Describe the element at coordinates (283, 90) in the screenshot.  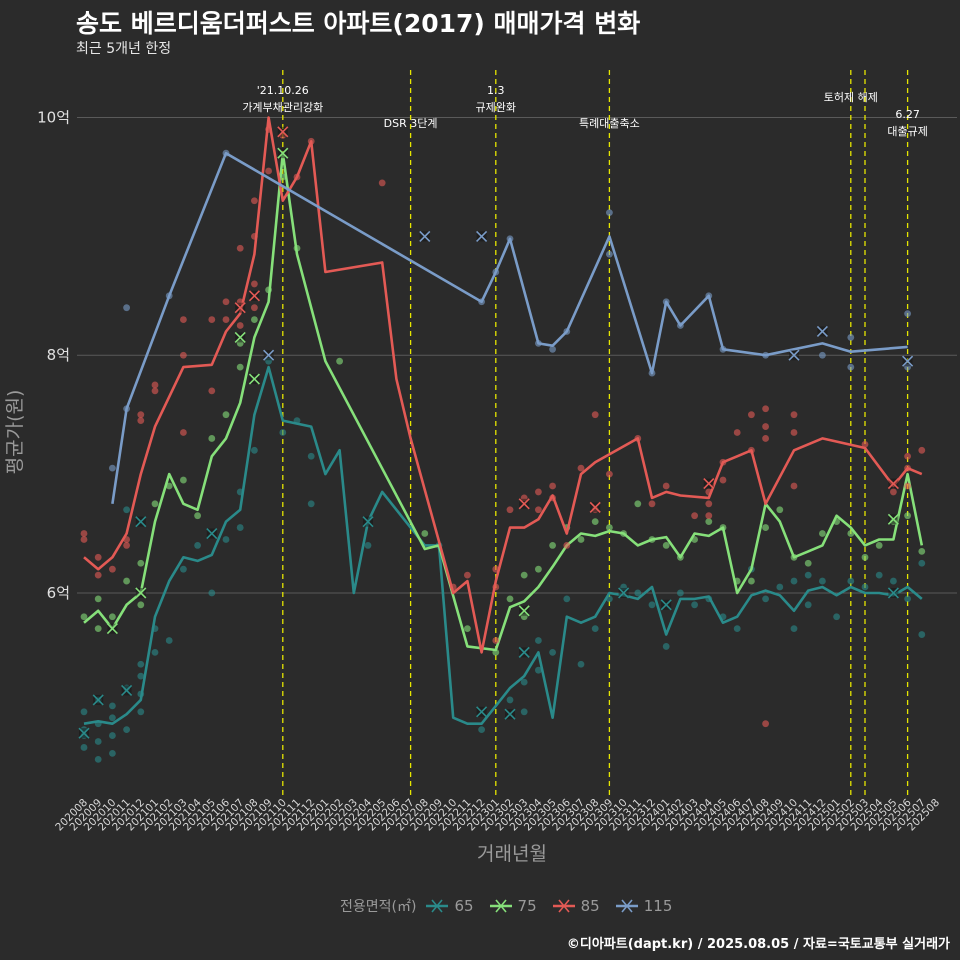
I see `event-label: '21.10.26` at that location.